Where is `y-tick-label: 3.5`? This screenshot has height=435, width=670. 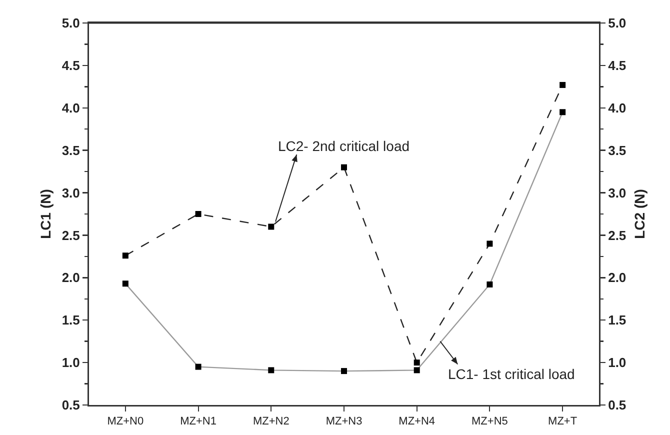
y-tick-label: 3.5 is located at coordinates (71, 150).